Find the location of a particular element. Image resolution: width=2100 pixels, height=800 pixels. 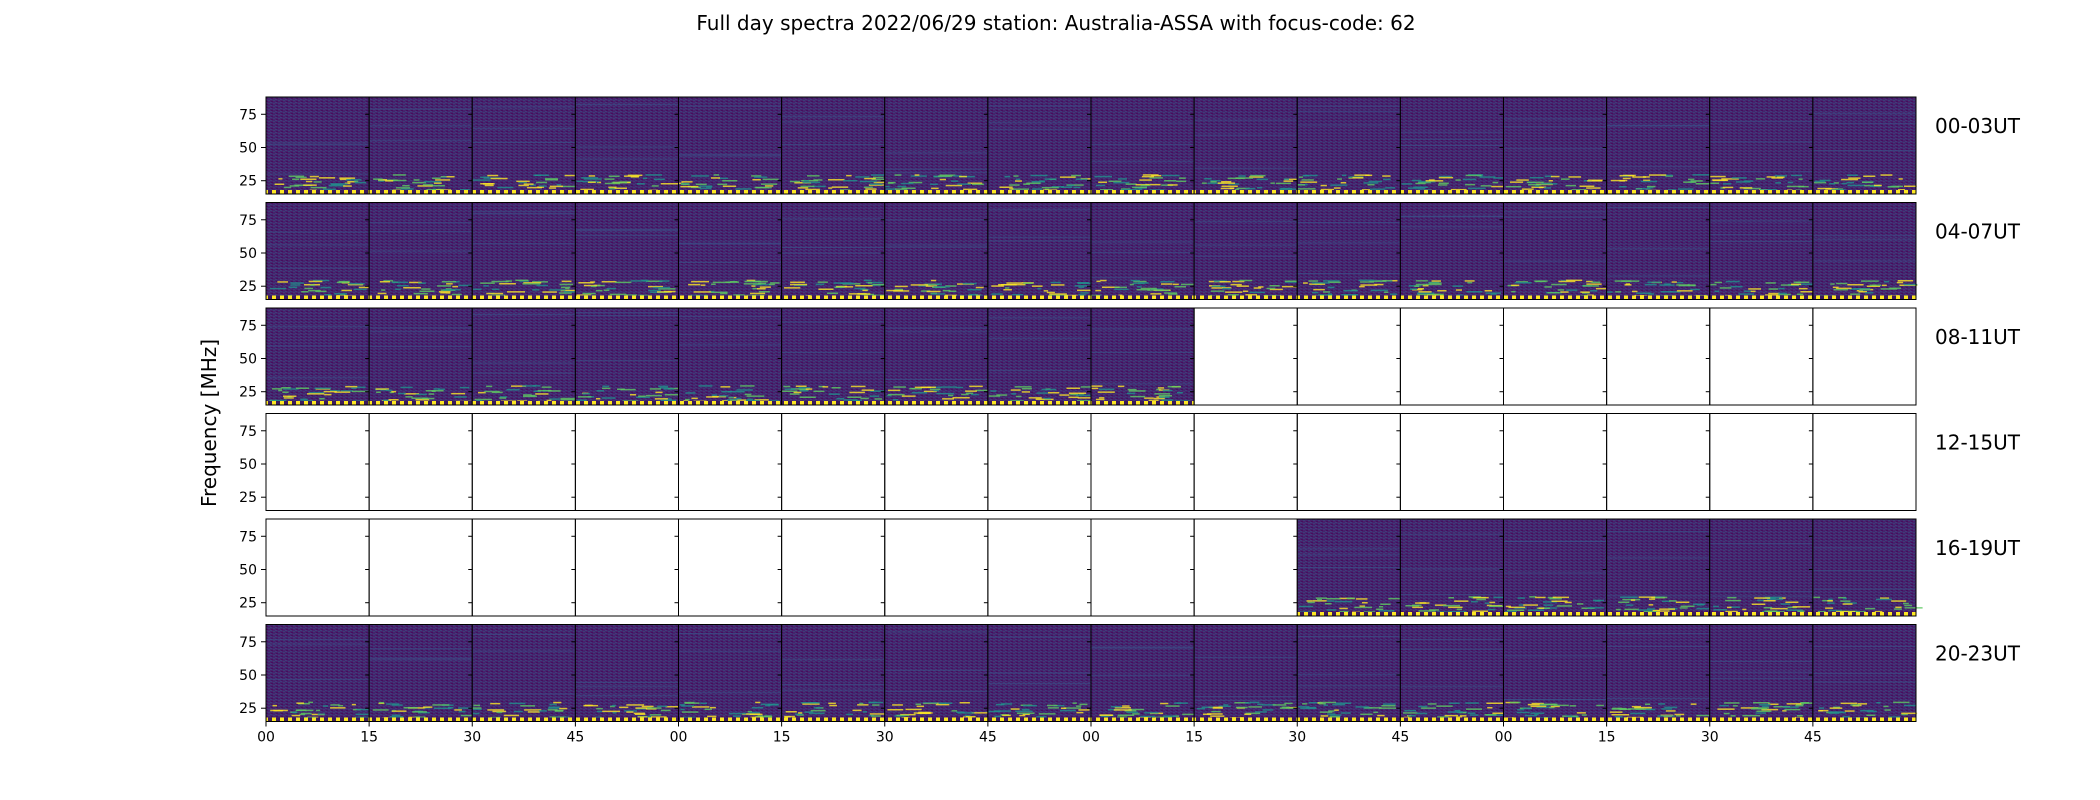

row-time-label: 04-07UT is located at coordinates (1978, 232).